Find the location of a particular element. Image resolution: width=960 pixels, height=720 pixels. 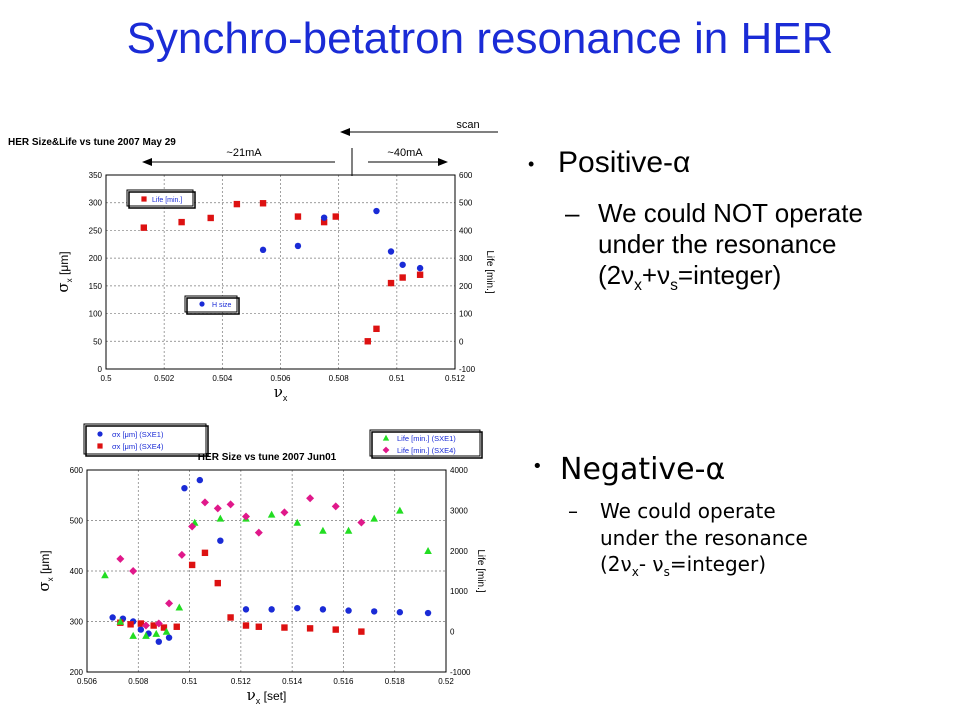

legend-hsize-shadow is located at coordinates (213, 306).